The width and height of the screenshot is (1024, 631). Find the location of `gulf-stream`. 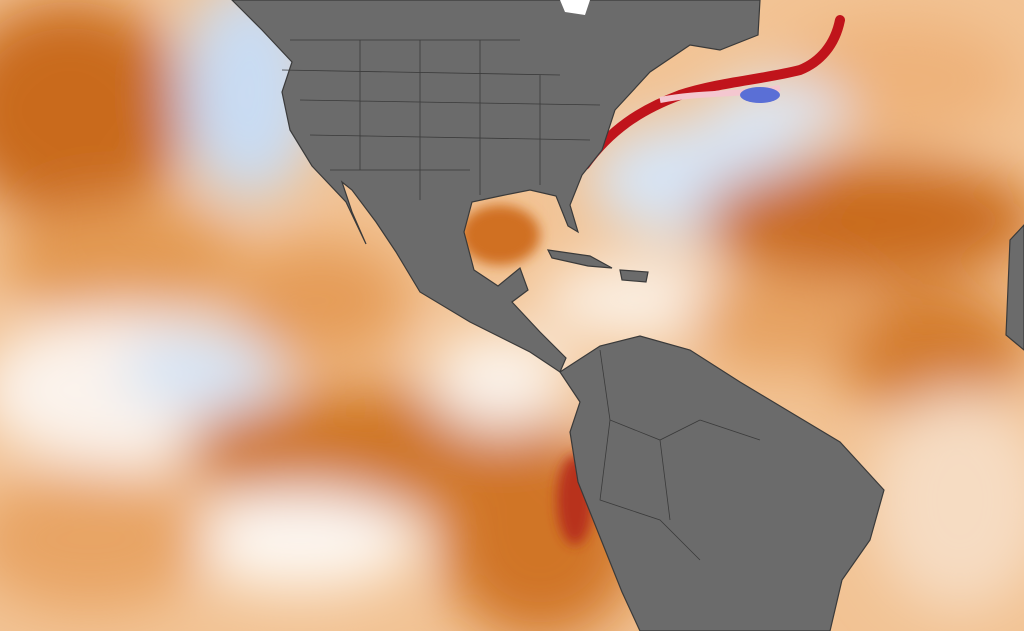

gulf-stream is located at coordinates (712, 92).